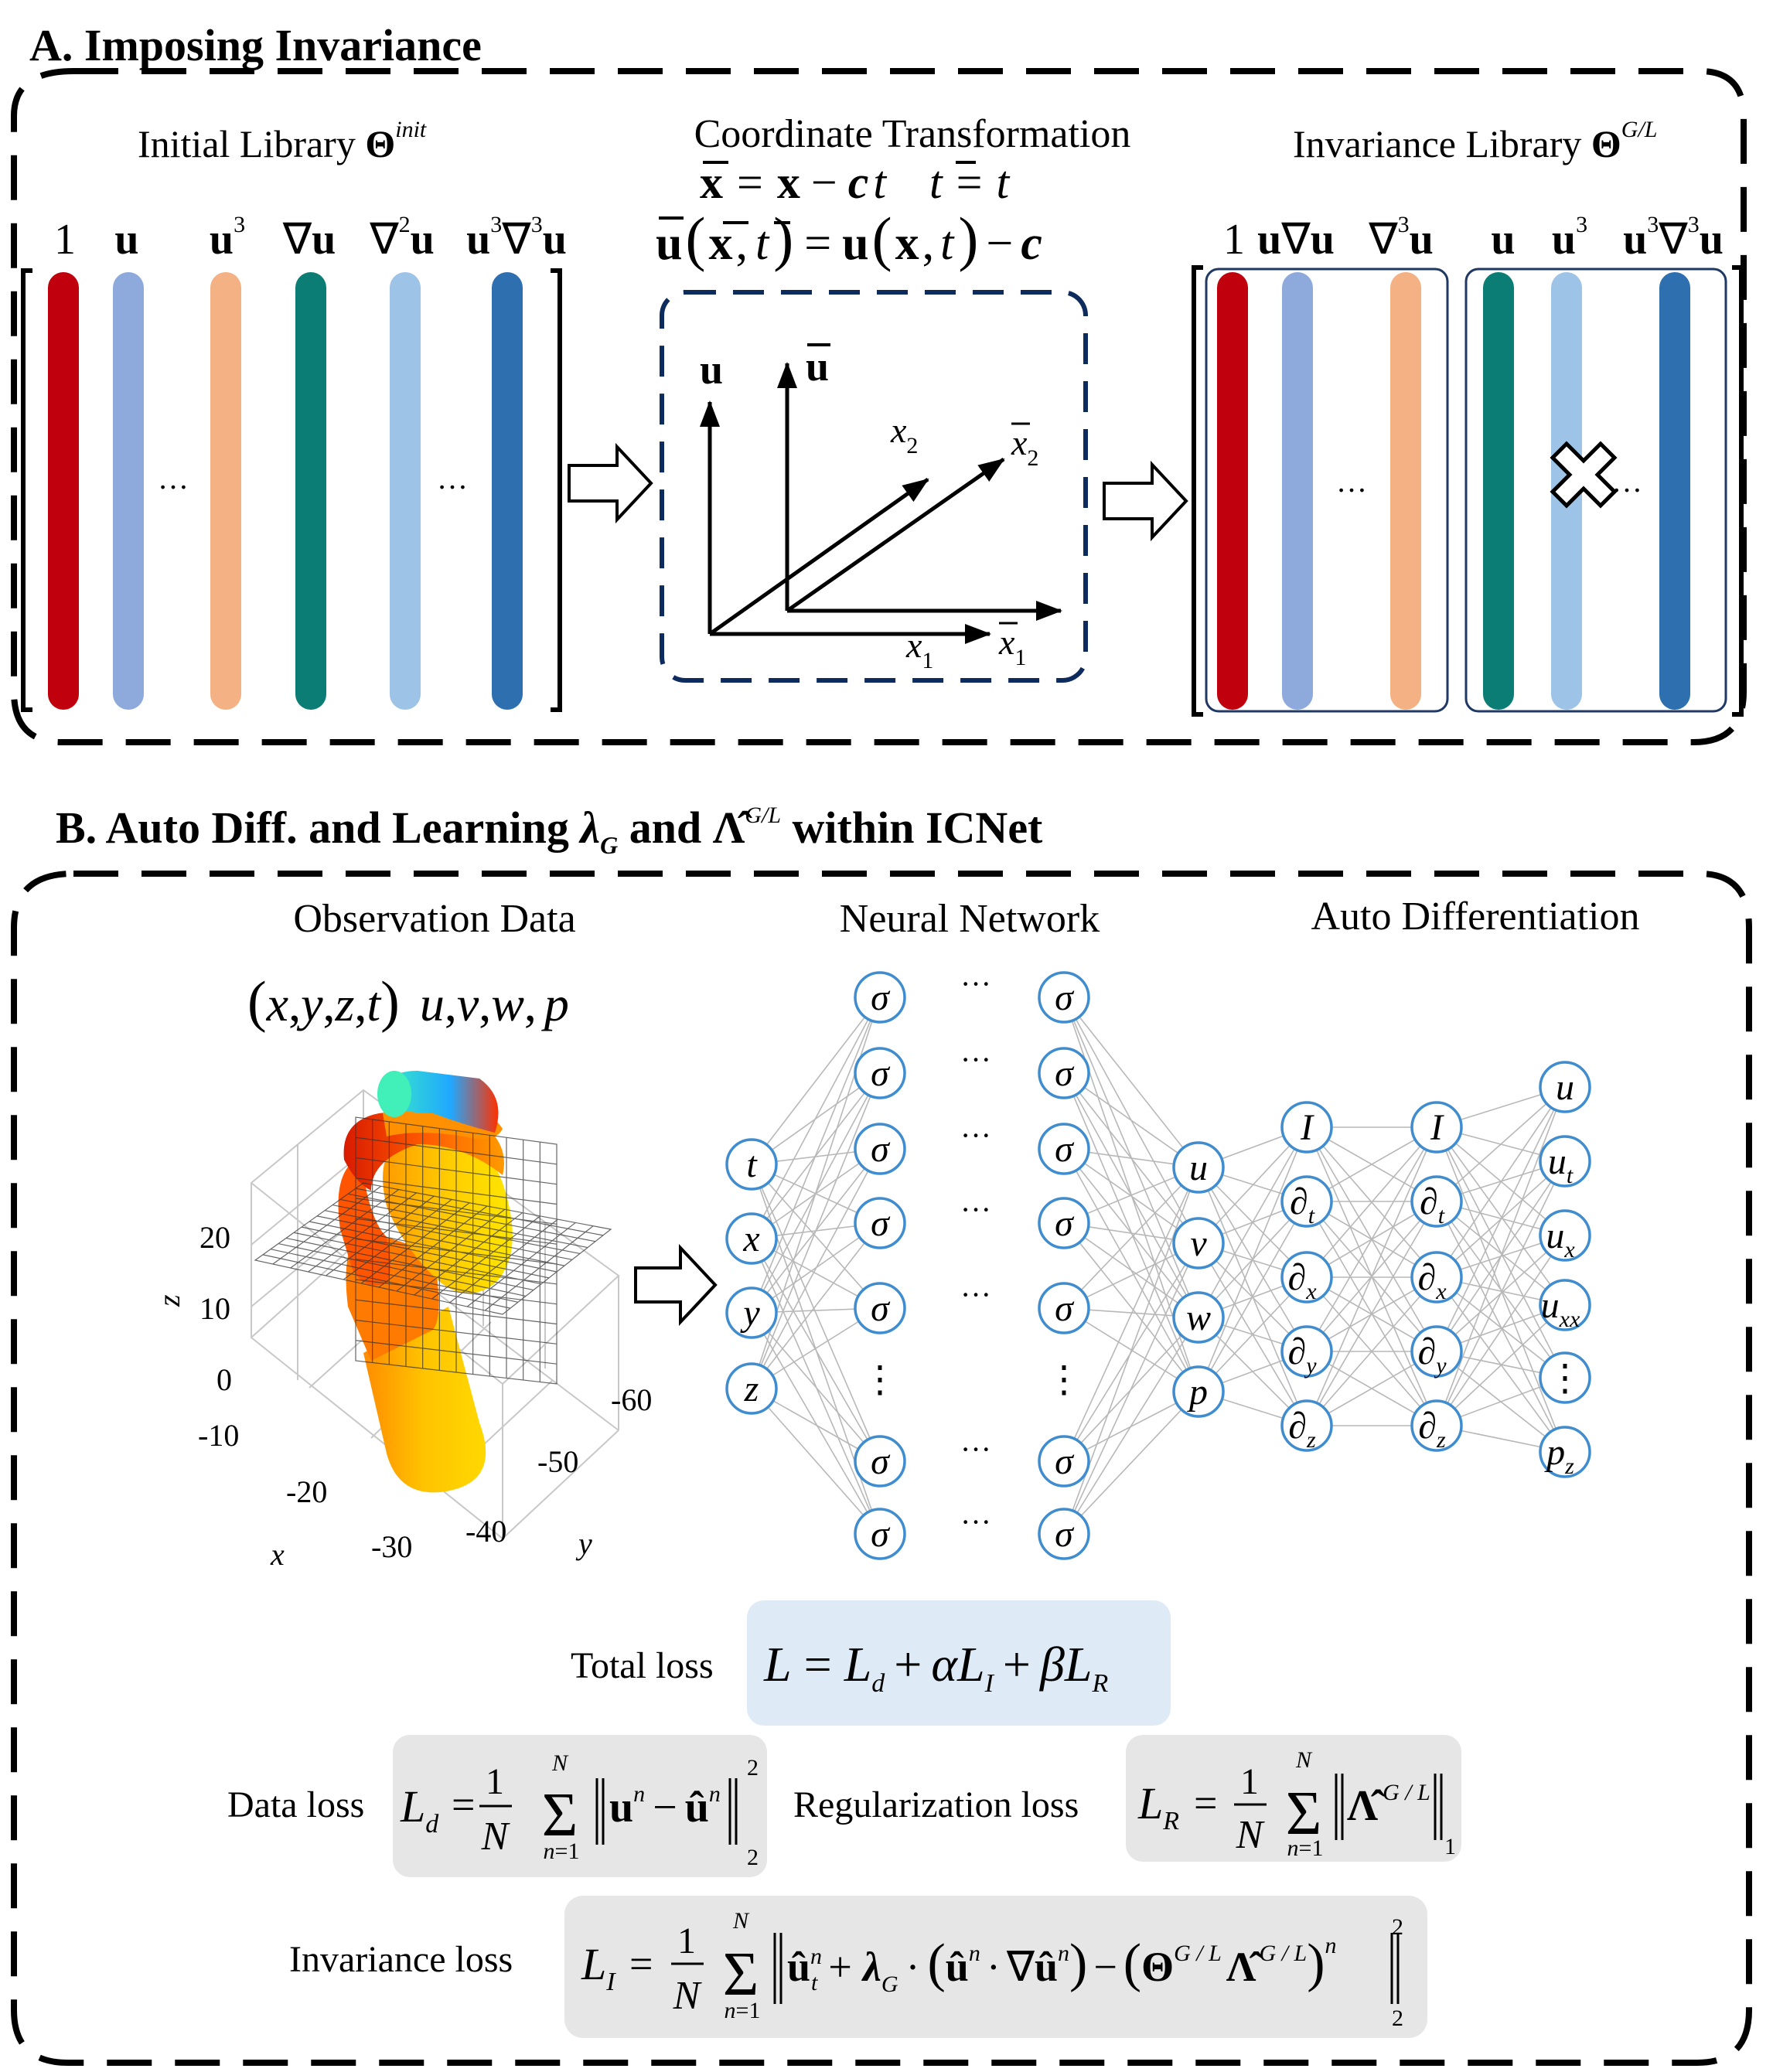  What do you see at coordinates (1145, 501) in the screenshot?
I see `arrow-to-invariance` at bounding box center [1145, 501].